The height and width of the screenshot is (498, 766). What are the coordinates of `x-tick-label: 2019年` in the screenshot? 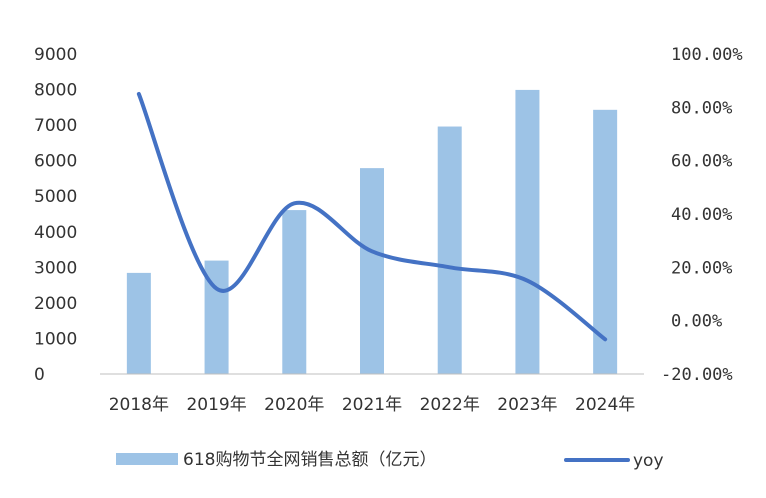 It's located at (216, 405).